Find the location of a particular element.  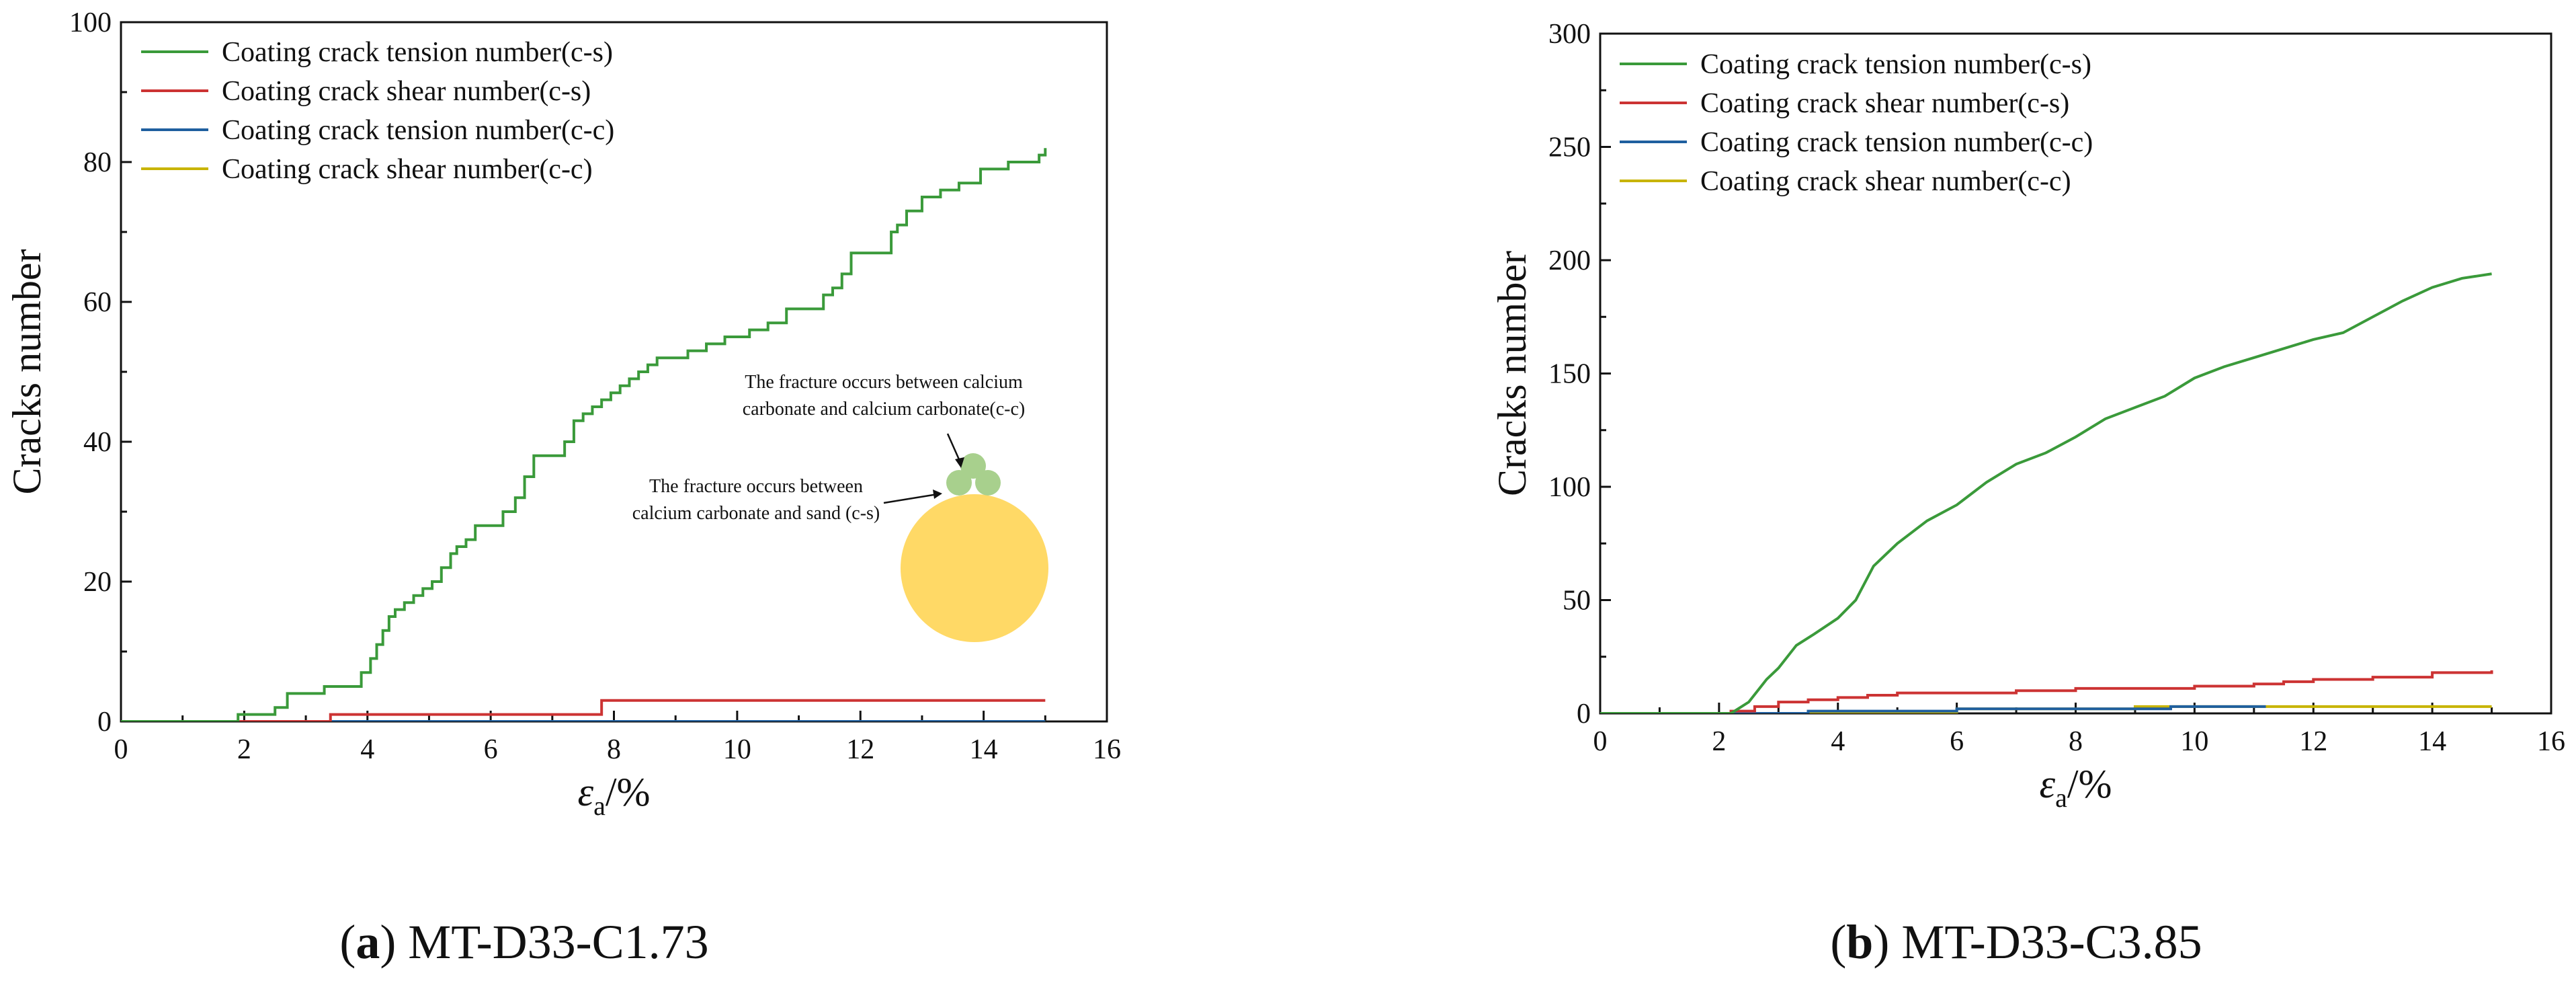

y-tick-label: 20 is located at coordinates (97, 582).